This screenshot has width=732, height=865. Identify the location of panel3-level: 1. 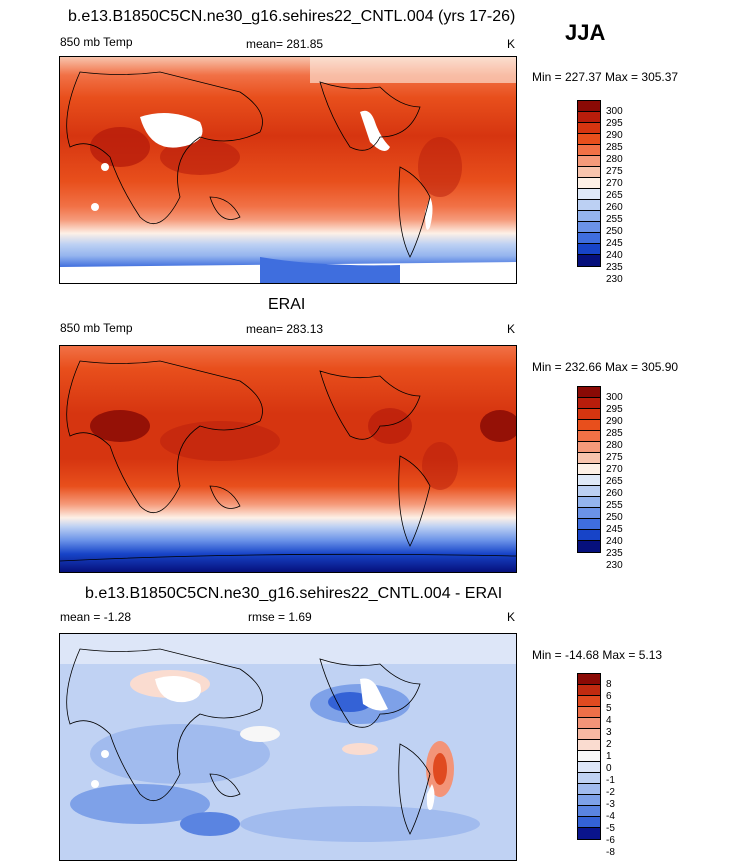
(609, 756).